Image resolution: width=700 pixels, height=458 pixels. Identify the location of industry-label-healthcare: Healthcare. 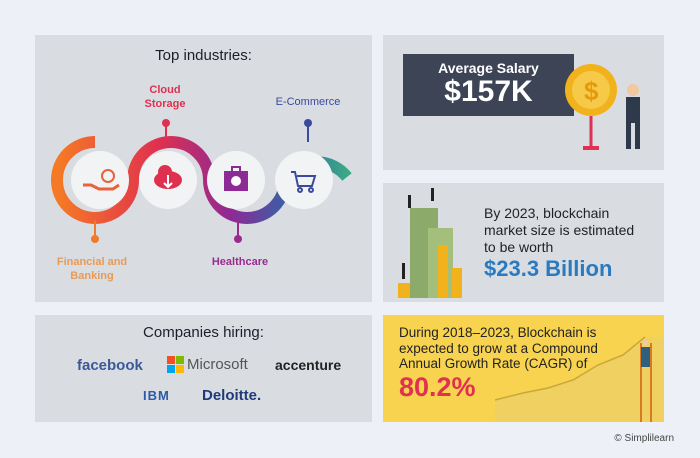
(240, 262).